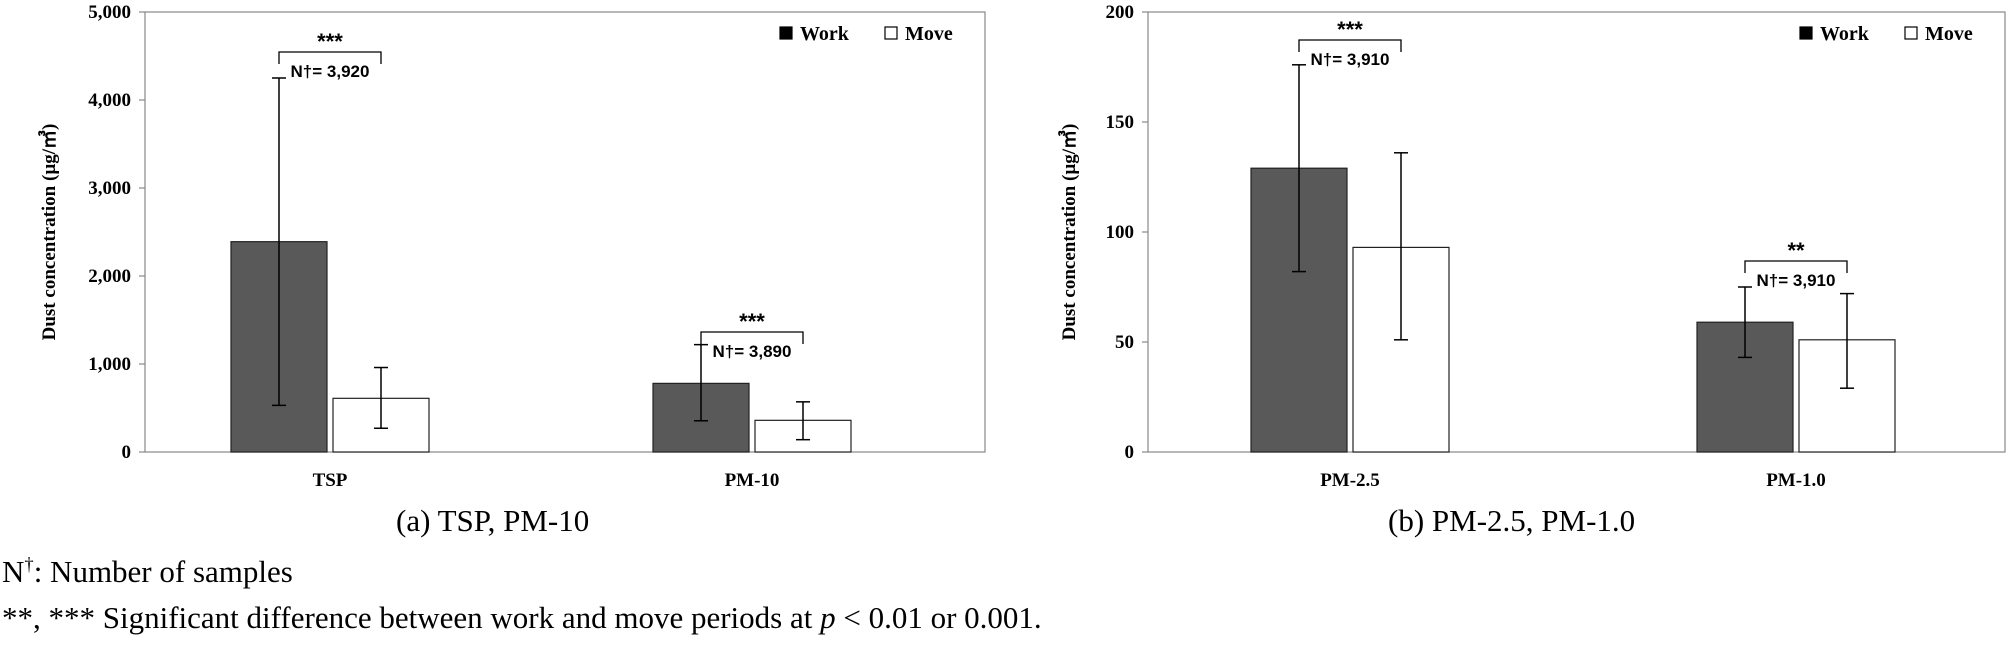 This screenshot has height=645, width=2010. I want to click on y-tick-label: 200, so click(1120, 12).